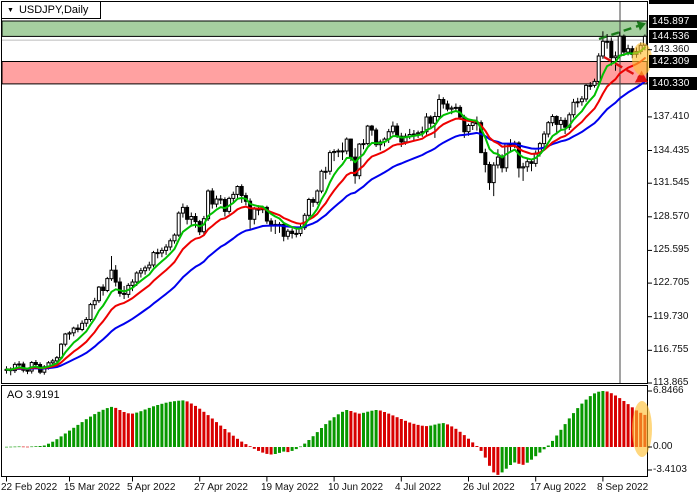 The image size is (700, 500). I want to click on date-tick-label: 22 Feb 2022, so click(29, 487).